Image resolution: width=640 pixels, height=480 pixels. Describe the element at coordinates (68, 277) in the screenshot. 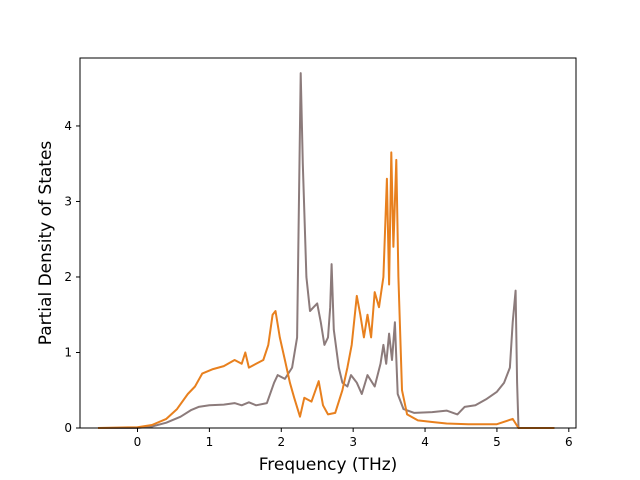

I see `y-tick-label: 2` at that location.